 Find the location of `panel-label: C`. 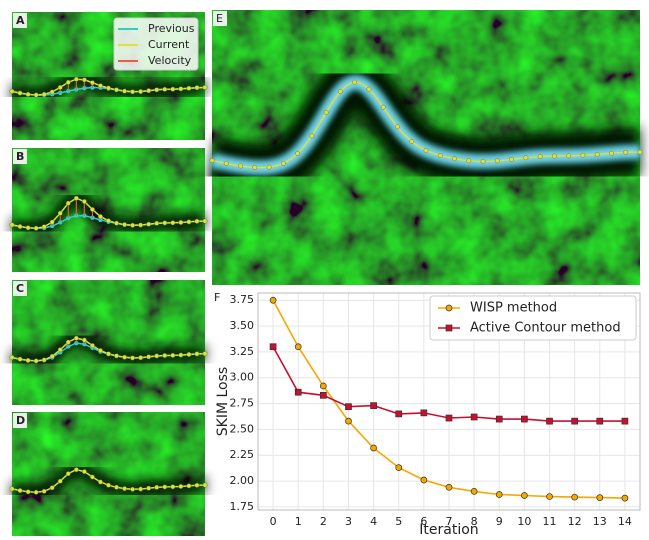

panel-label: C is located at coordinates (20, 288).